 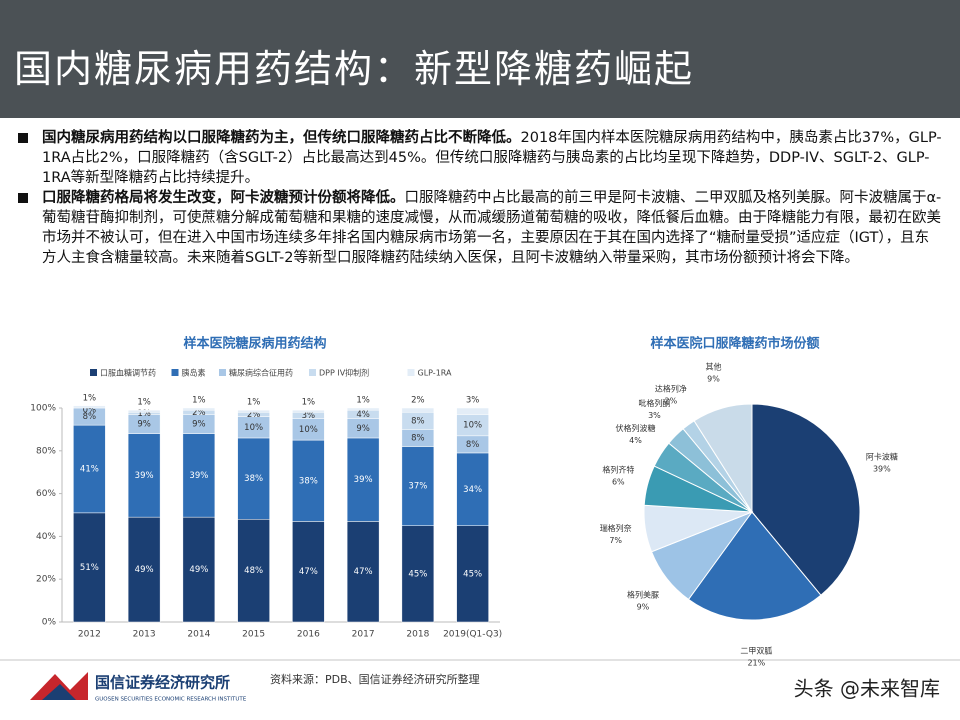 What do you see at coordinates (308, 481) in the screenshot?
I see `data-label: 38%` at bounding box center [308, 481].